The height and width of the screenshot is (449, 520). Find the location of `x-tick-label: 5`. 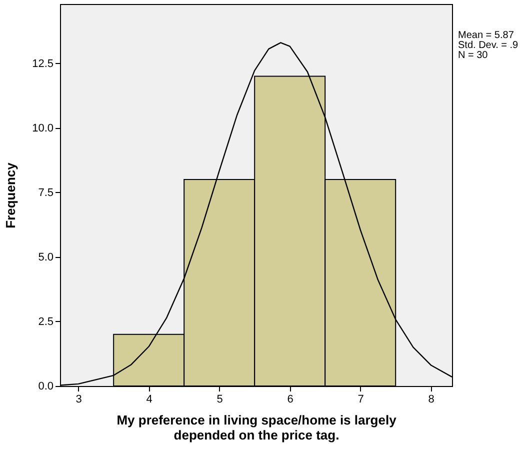

x-tick-label: 5 is located at coordinates (219, 400).